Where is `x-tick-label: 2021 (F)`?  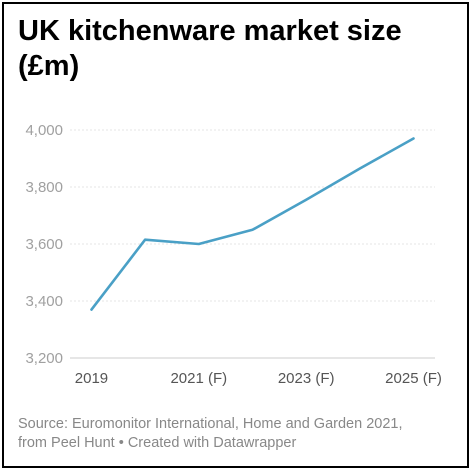
x-tick-label: 2021 (F) is located at coordinates (198, 378).